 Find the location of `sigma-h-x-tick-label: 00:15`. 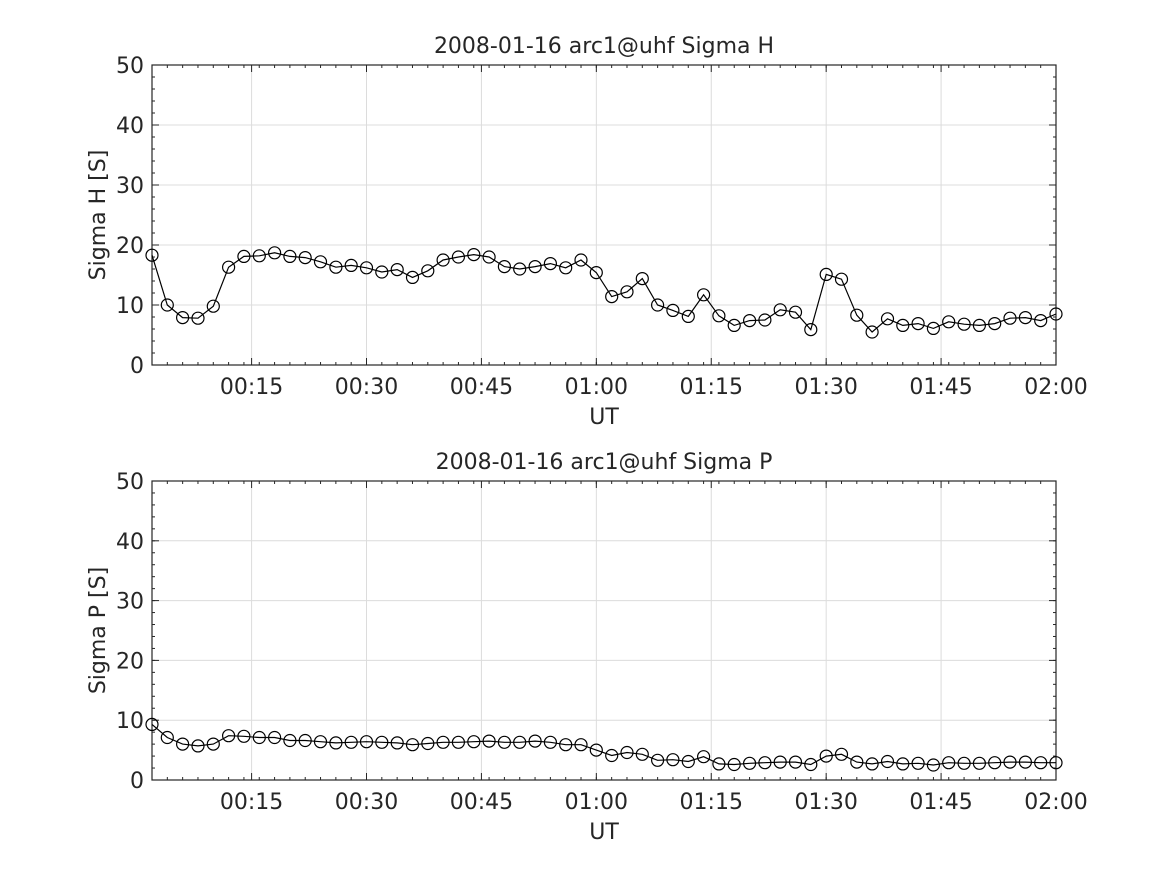

sigma-h-x-tick-label: 00:15 is located at coordinates (251, 387).